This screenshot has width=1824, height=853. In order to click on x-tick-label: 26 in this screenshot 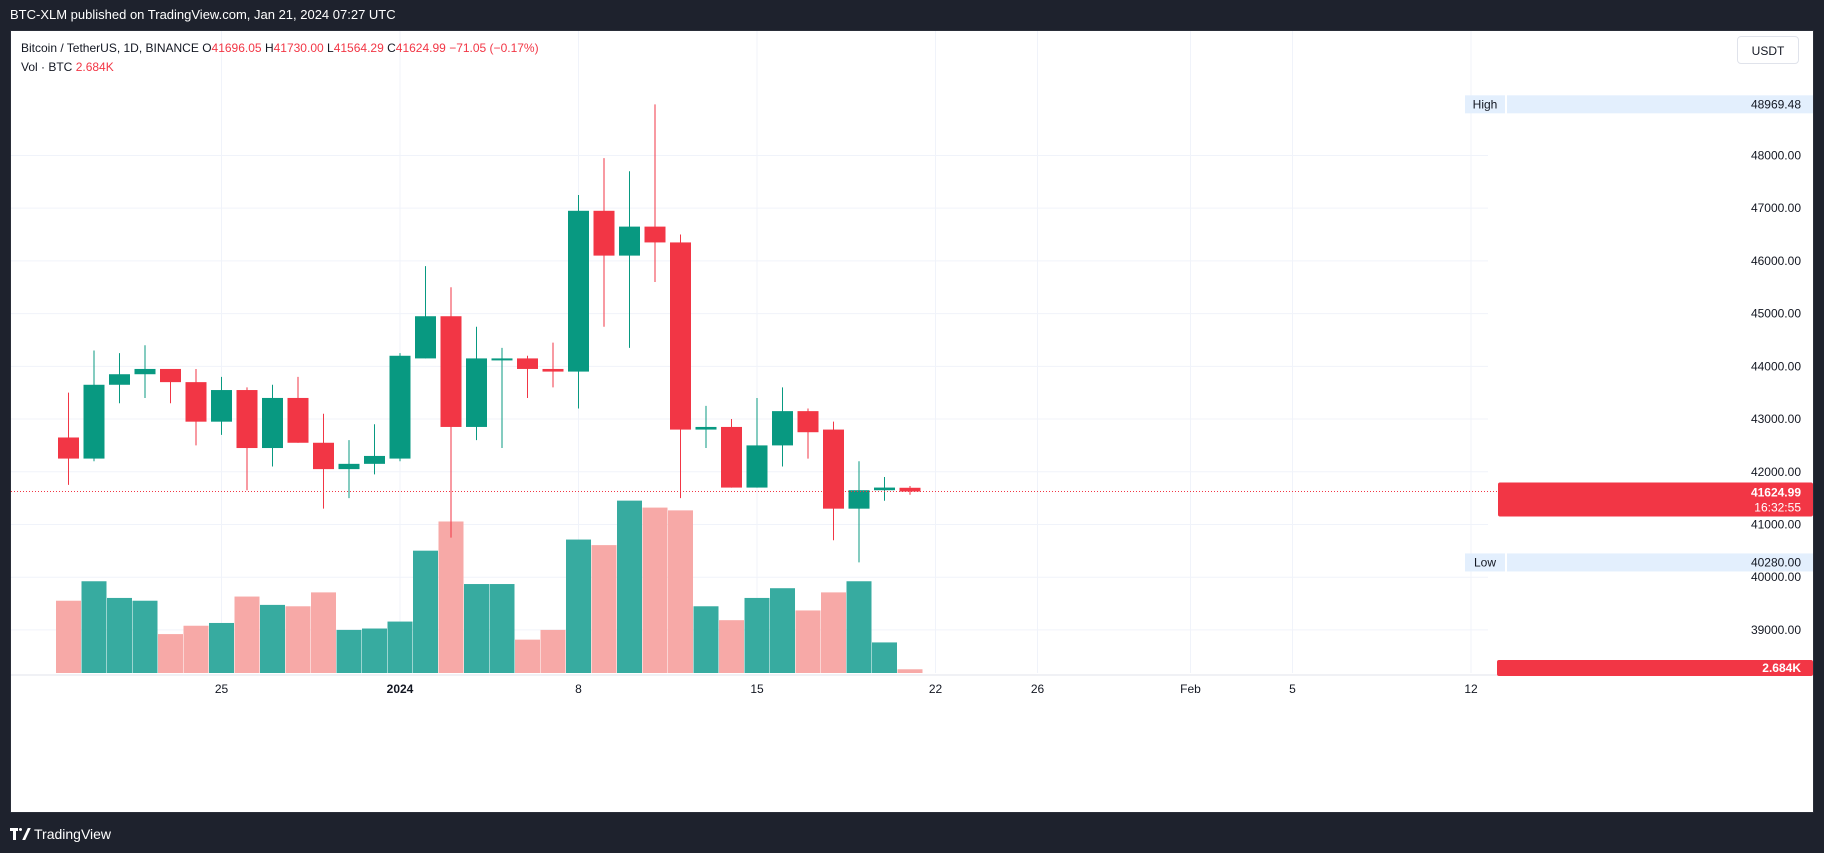, I will do `click(1038, 689)`.